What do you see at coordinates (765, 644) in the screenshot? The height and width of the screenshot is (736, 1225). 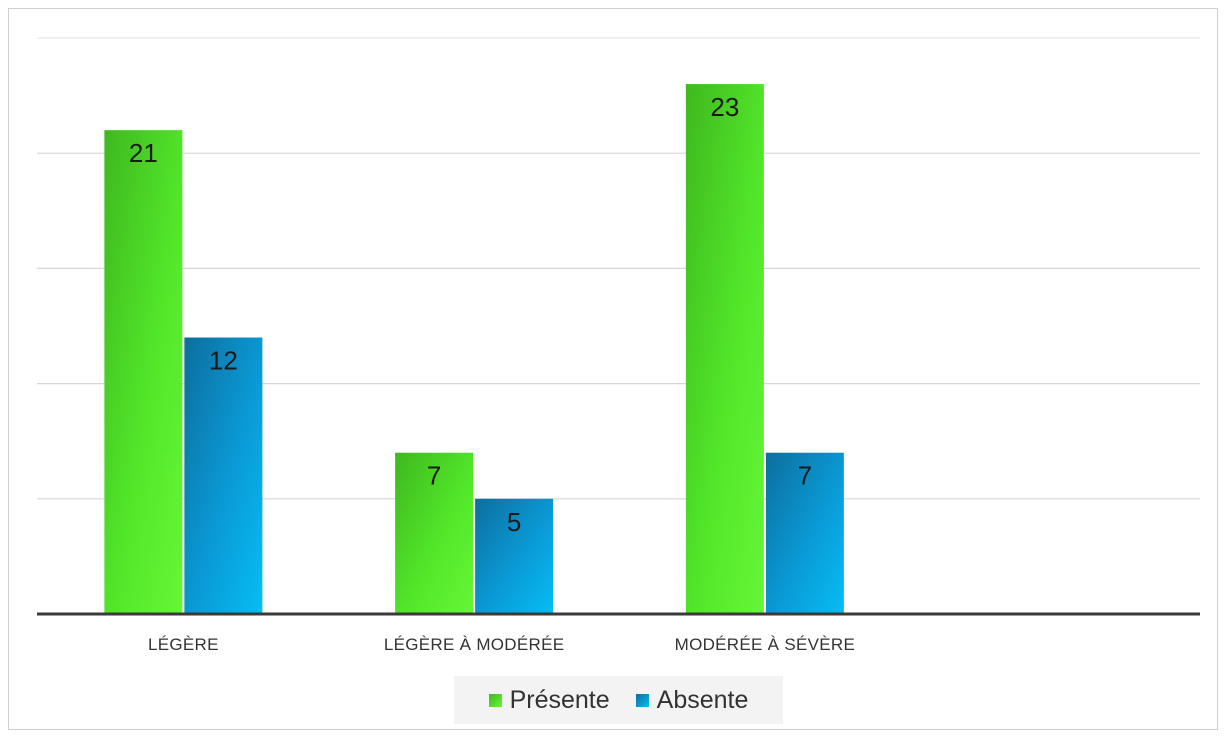 I see `category-label-2: MODÉRÉE À SÉVÈRE` at bounding box center [765, 644].